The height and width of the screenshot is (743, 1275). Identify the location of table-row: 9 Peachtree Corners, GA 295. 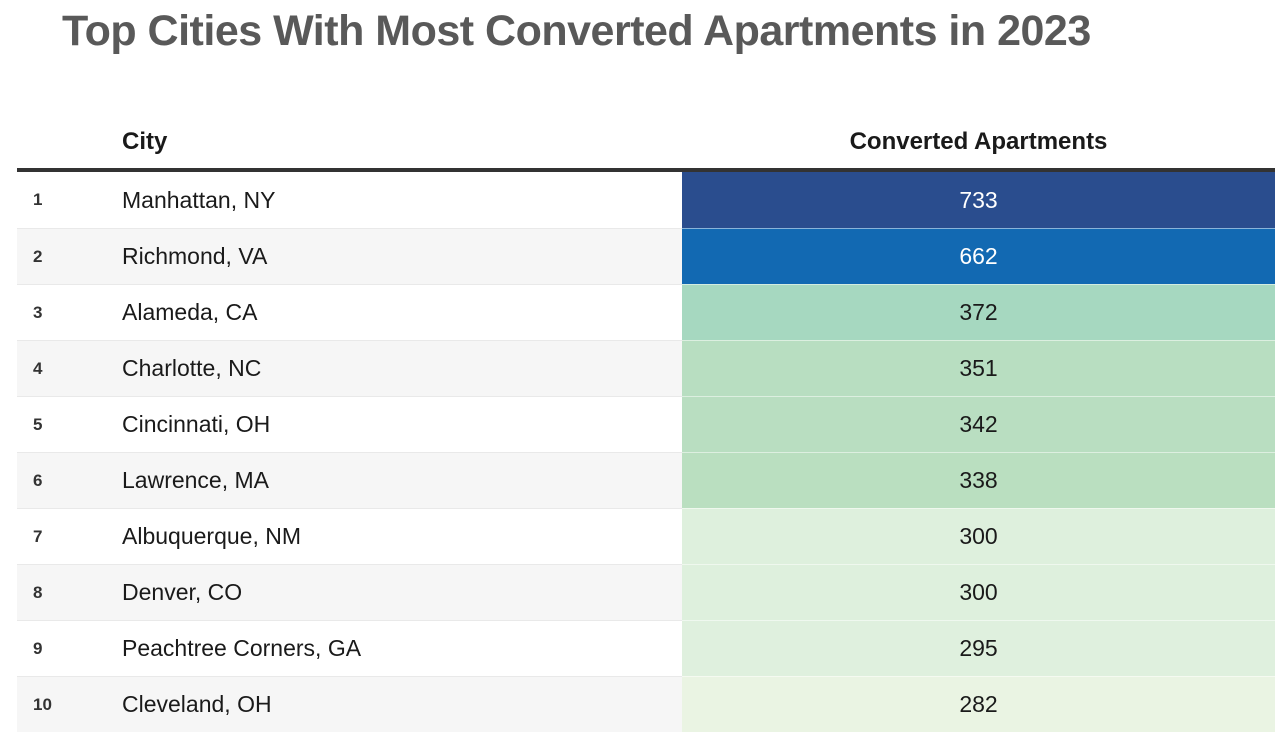
(646, 648).